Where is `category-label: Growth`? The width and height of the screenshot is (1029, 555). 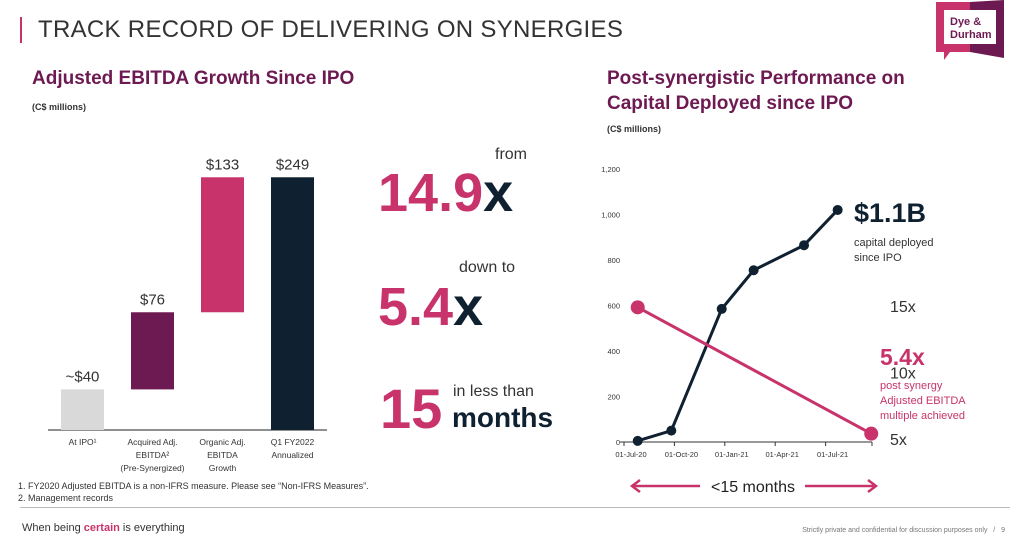 category-label: Growth is located at coordinates (223, 468).